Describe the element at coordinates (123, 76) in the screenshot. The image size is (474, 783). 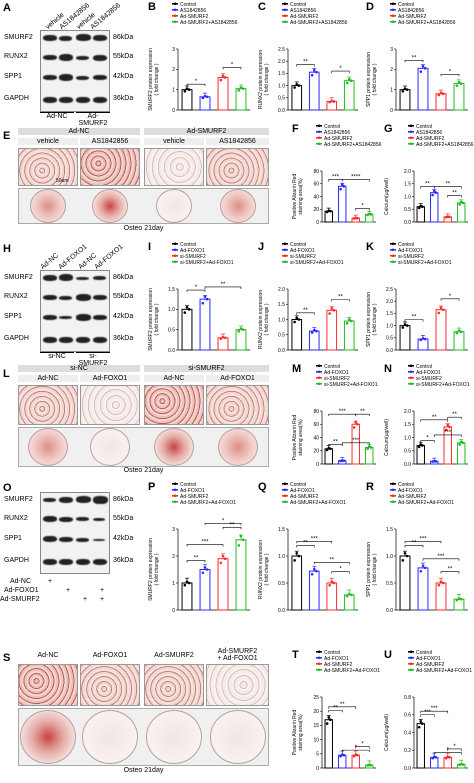
I see `kda-label: 42kDa` at that location.